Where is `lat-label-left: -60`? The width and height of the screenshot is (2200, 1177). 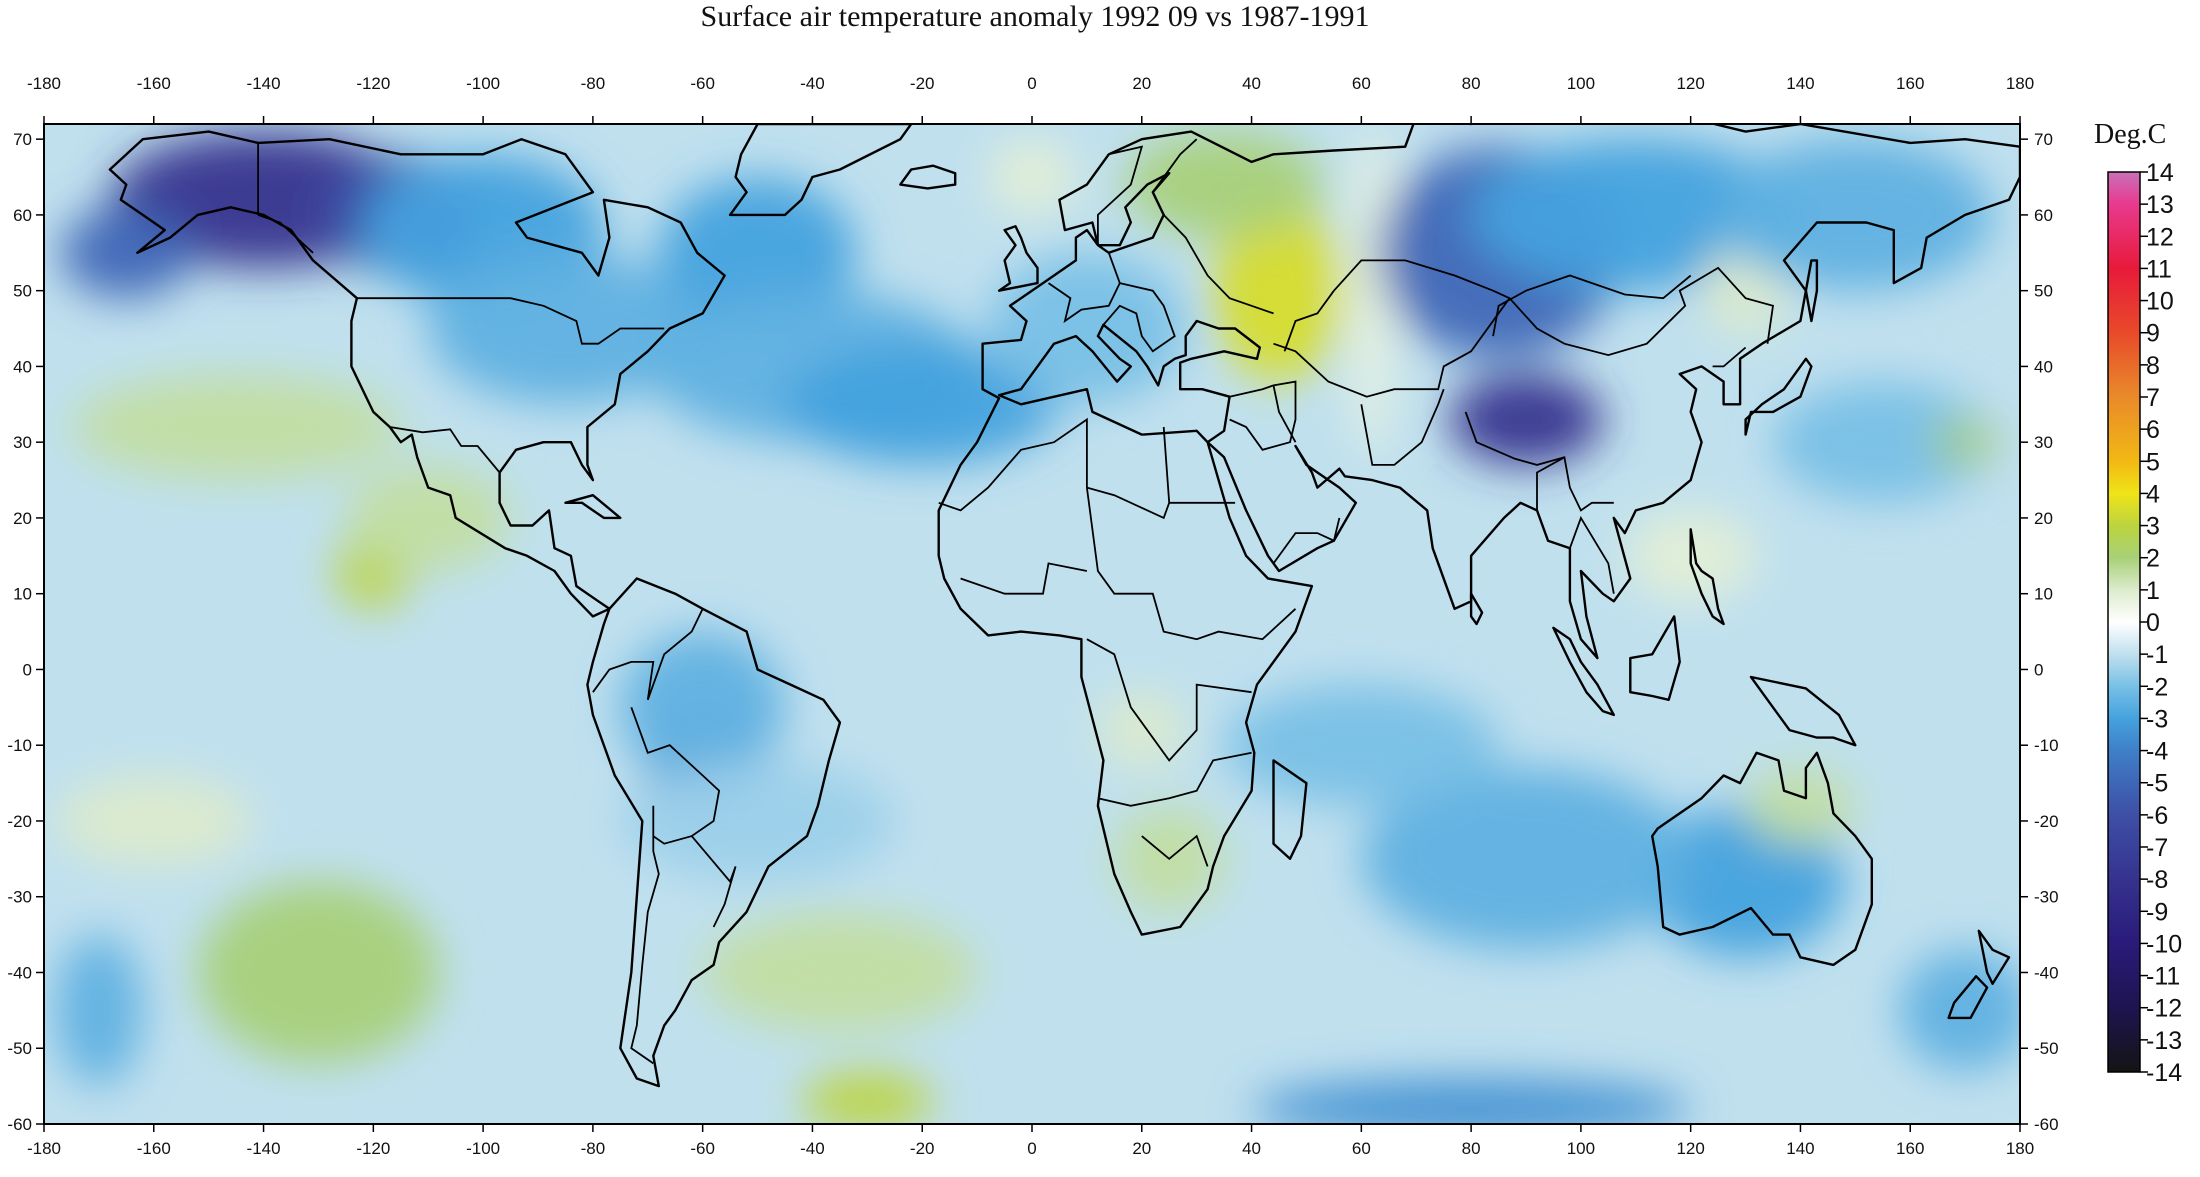
lat-label-left: -60 is located at coordinates (19, 1124).